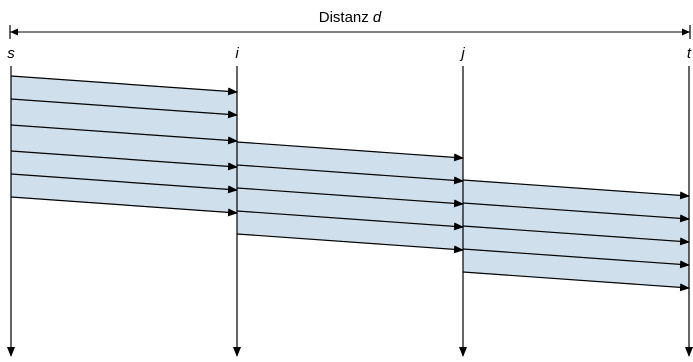 The image size is (693, 362). What do you see at coordinates (11, 53) in the screenshot?
I see `node-label-s: s` at bounding box center [11, 53].